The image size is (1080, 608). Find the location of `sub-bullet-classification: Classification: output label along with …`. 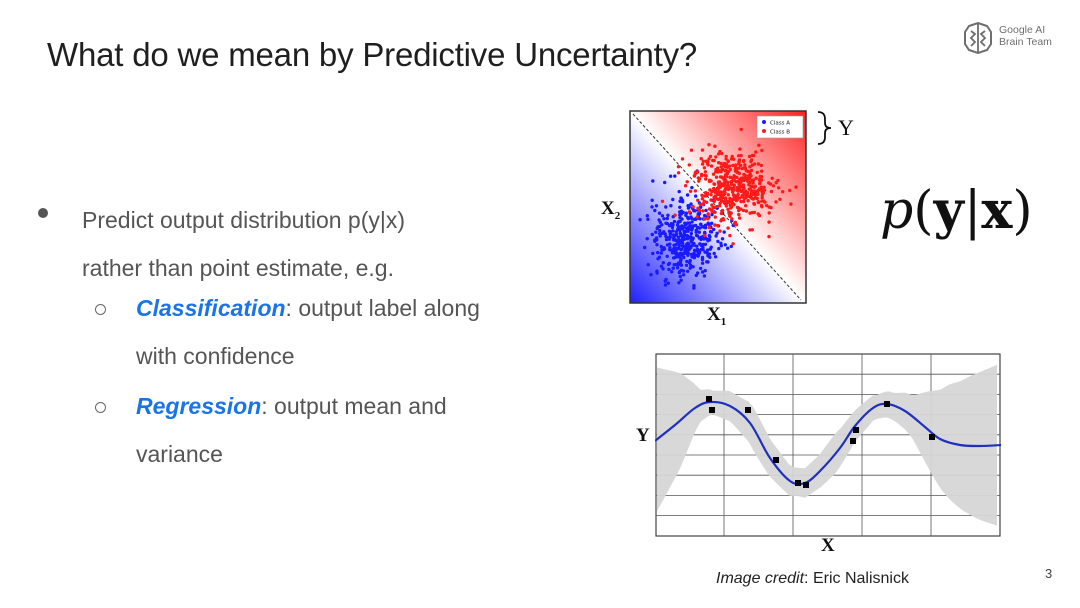

sub-bullet-classification: Classification: output label along with … is located at coordinates (346, 332).